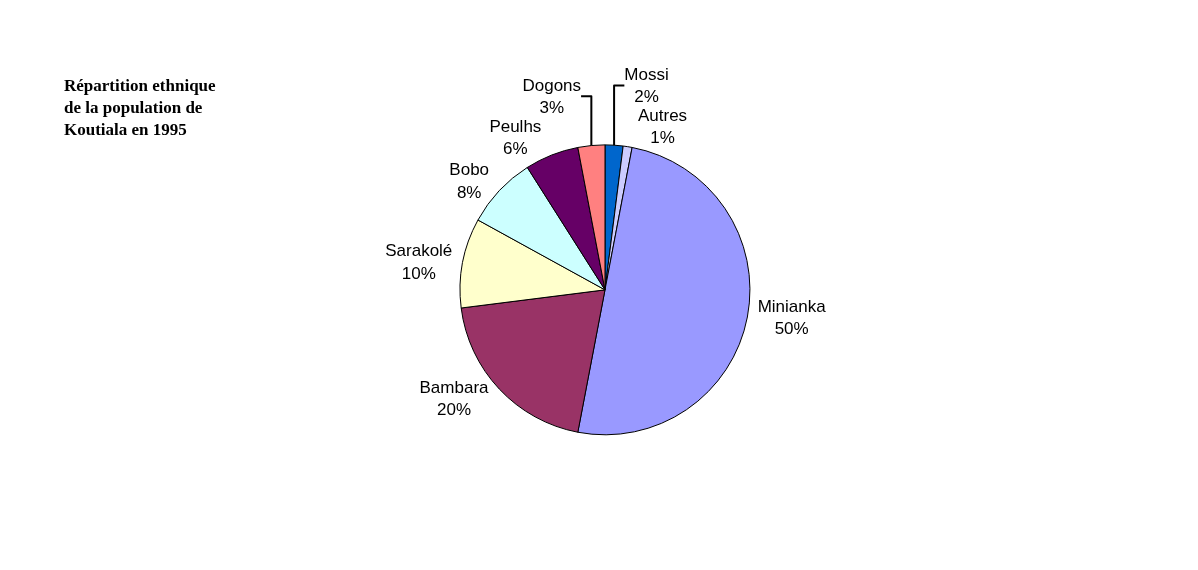 The height and width of the screenshot is (570, 1198). I want to click on data-label: 1%, so click(662, 138).